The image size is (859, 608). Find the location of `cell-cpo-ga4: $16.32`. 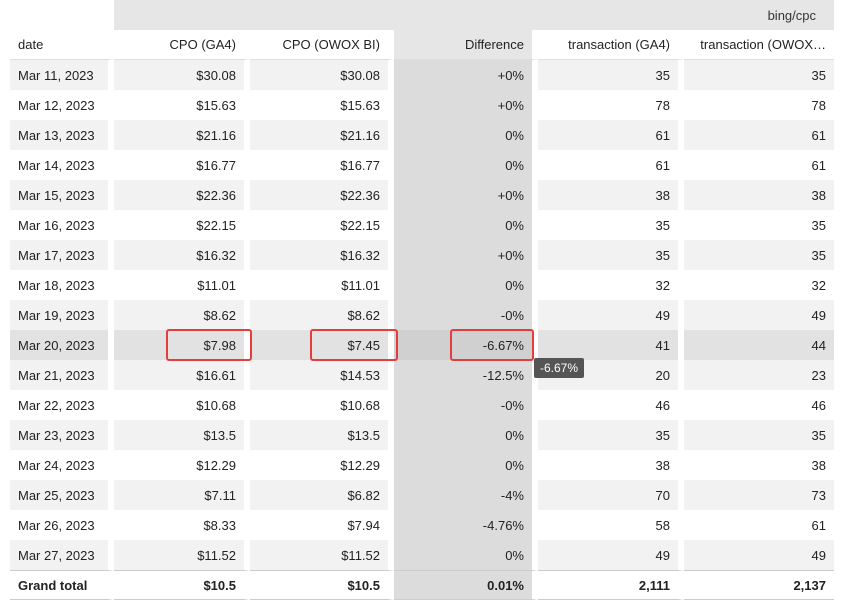

cell-cpo-ga4: $16.32 is located at coordinates (182, 255).